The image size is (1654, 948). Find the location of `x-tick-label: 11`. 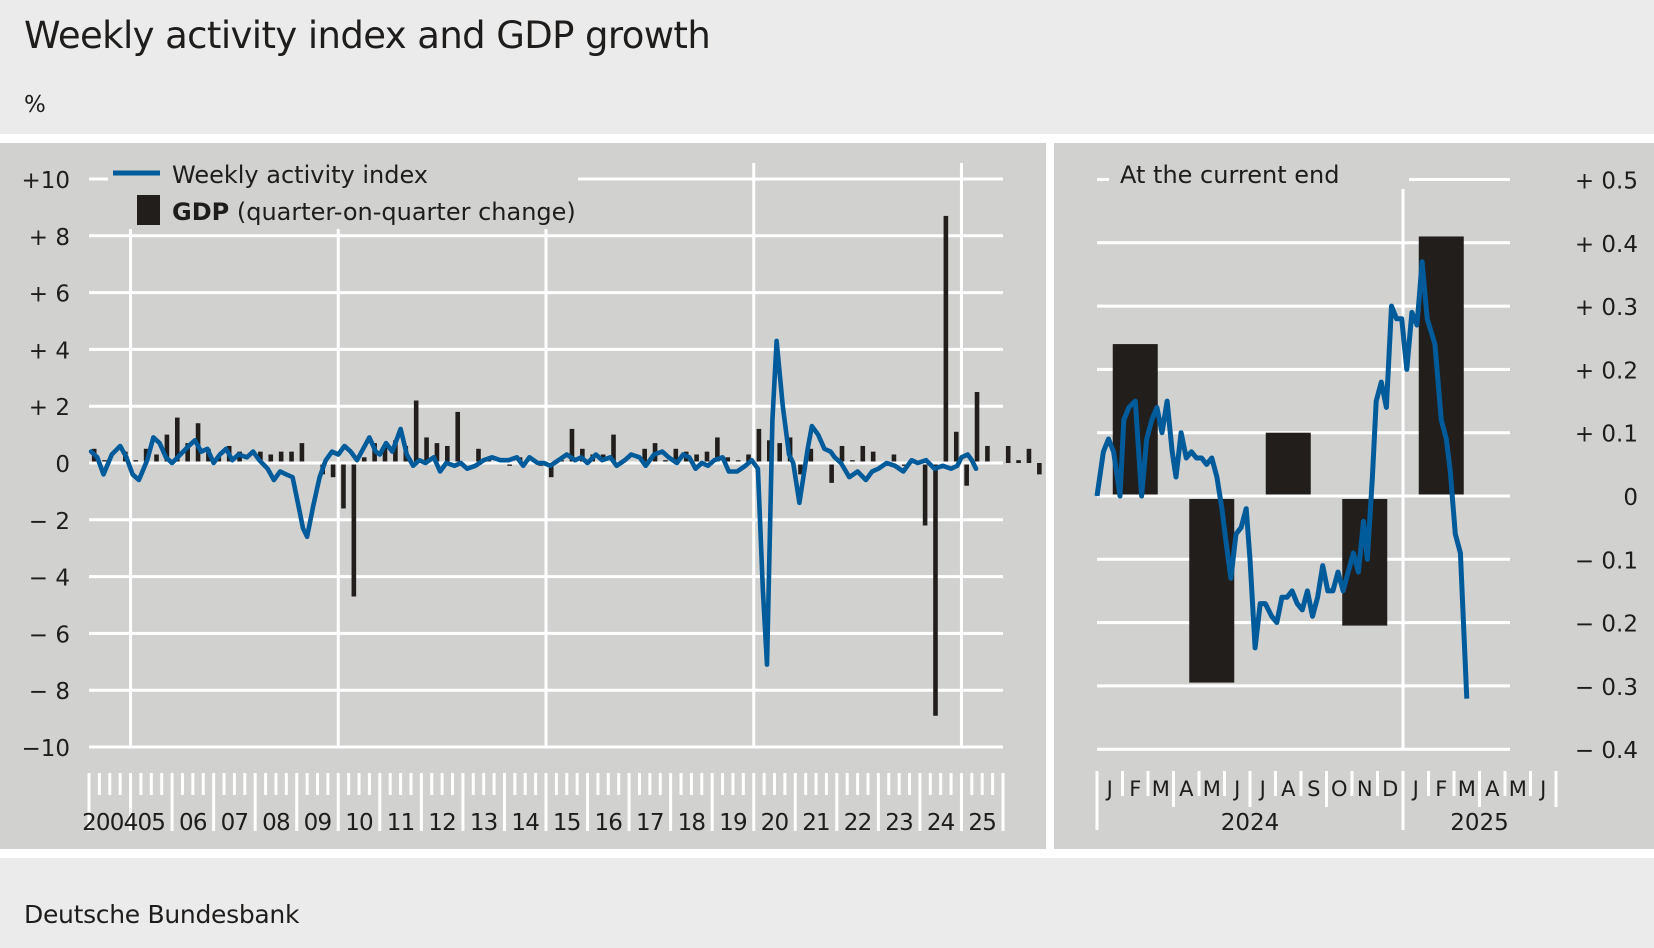

x-tick-label: 11 is located at coordinates (401, 823).